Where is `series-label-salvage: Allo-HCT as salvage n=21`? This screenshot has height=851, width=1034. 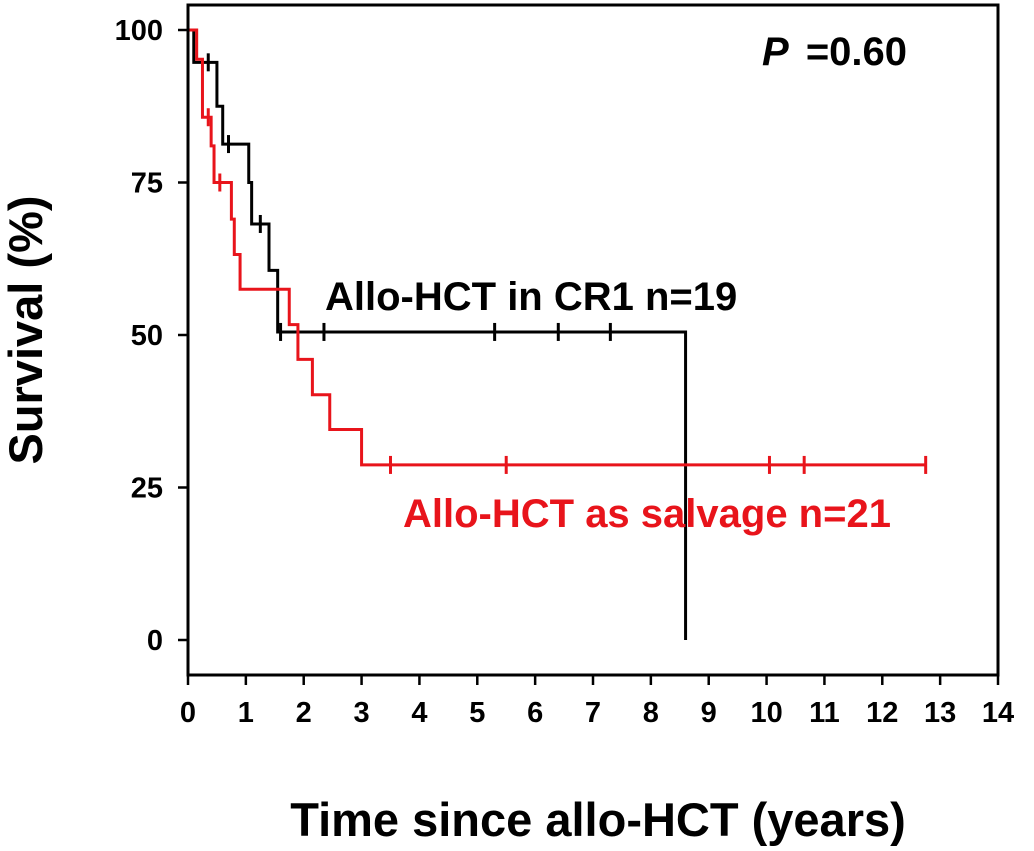 series-label-salvage: Allo-HCT as salvage n=21 is located at coordinates (647, 514).